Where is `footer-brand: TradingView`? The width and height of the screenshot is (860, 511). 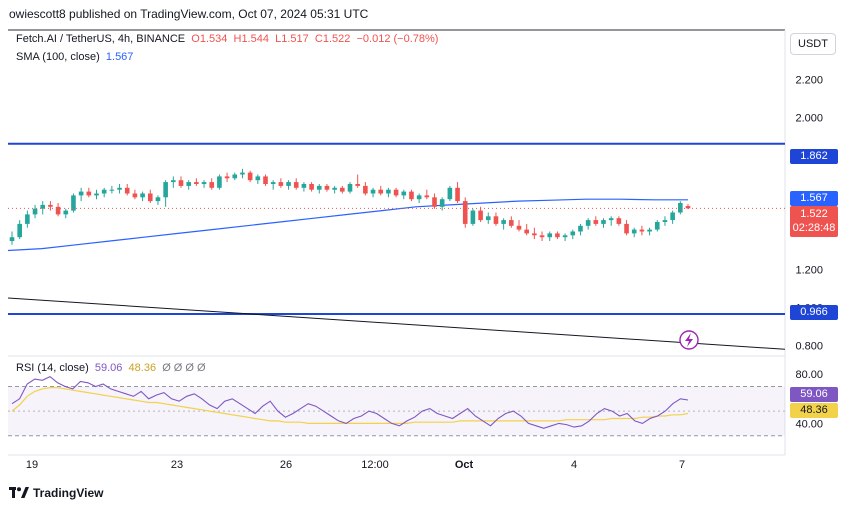 footer-brand: TradingView is located at coordinates (68, 493).